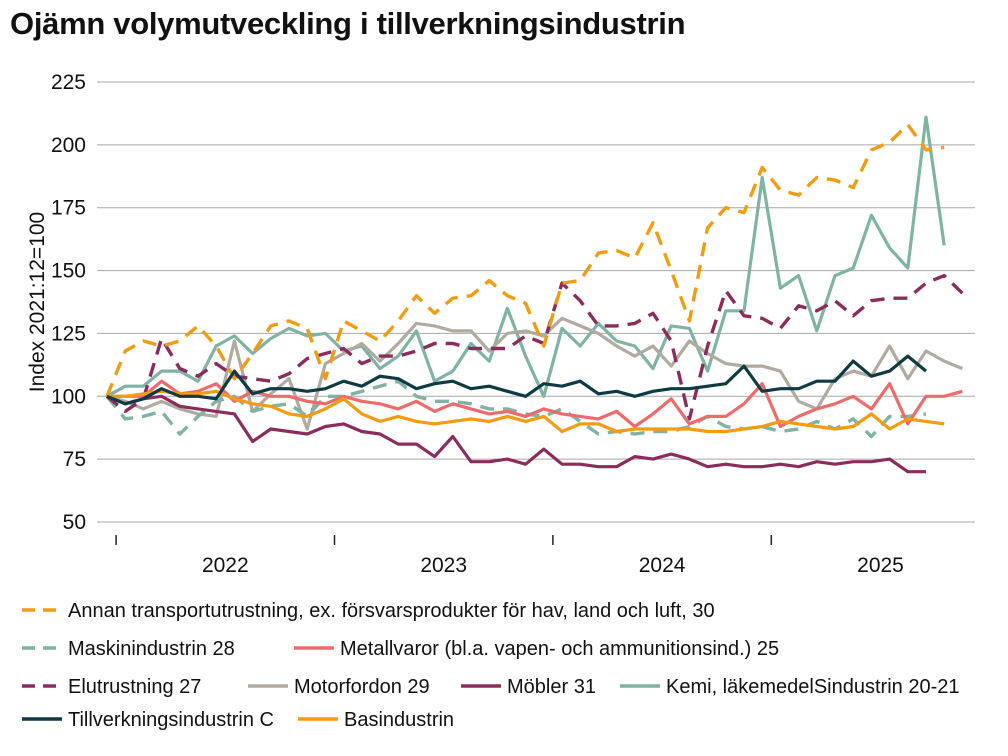  What do you see at coordinates (68, 333) in the screenshot?
I see `y-tick-label: 125` at bounding box center [68, 333].